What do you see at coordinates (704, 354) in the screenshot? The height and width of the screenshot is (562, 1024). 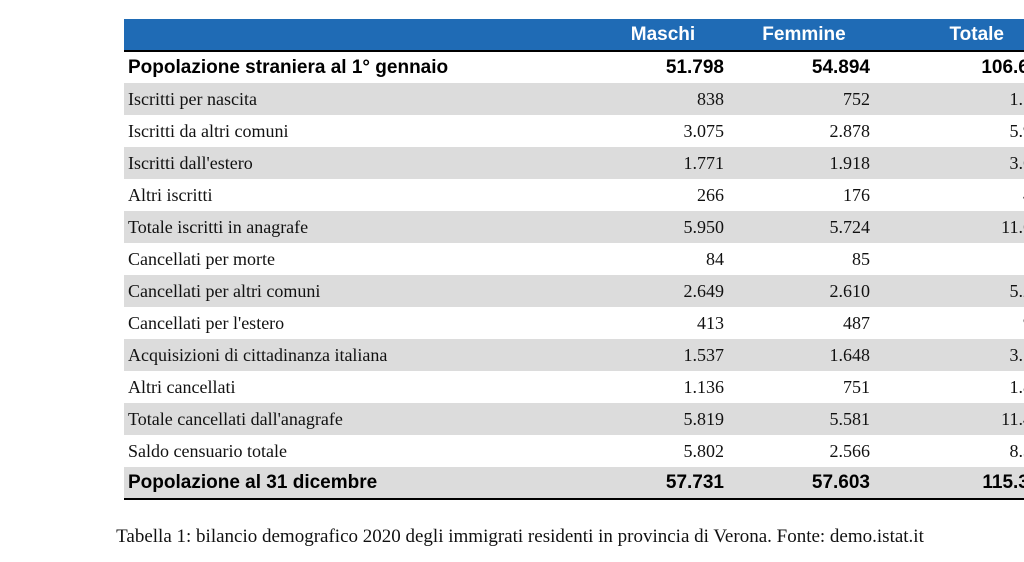 I see `cell-maschi: 1.537` at bounding box center [704, 354].